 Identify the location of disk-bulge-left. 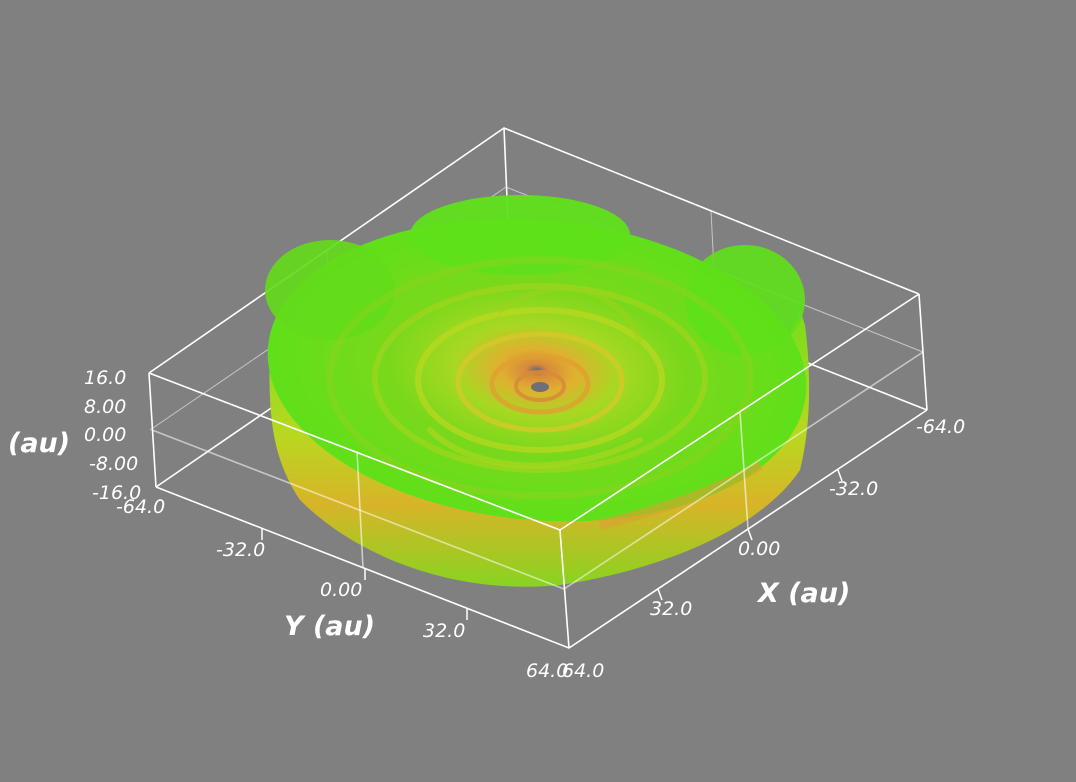
(330, 290).